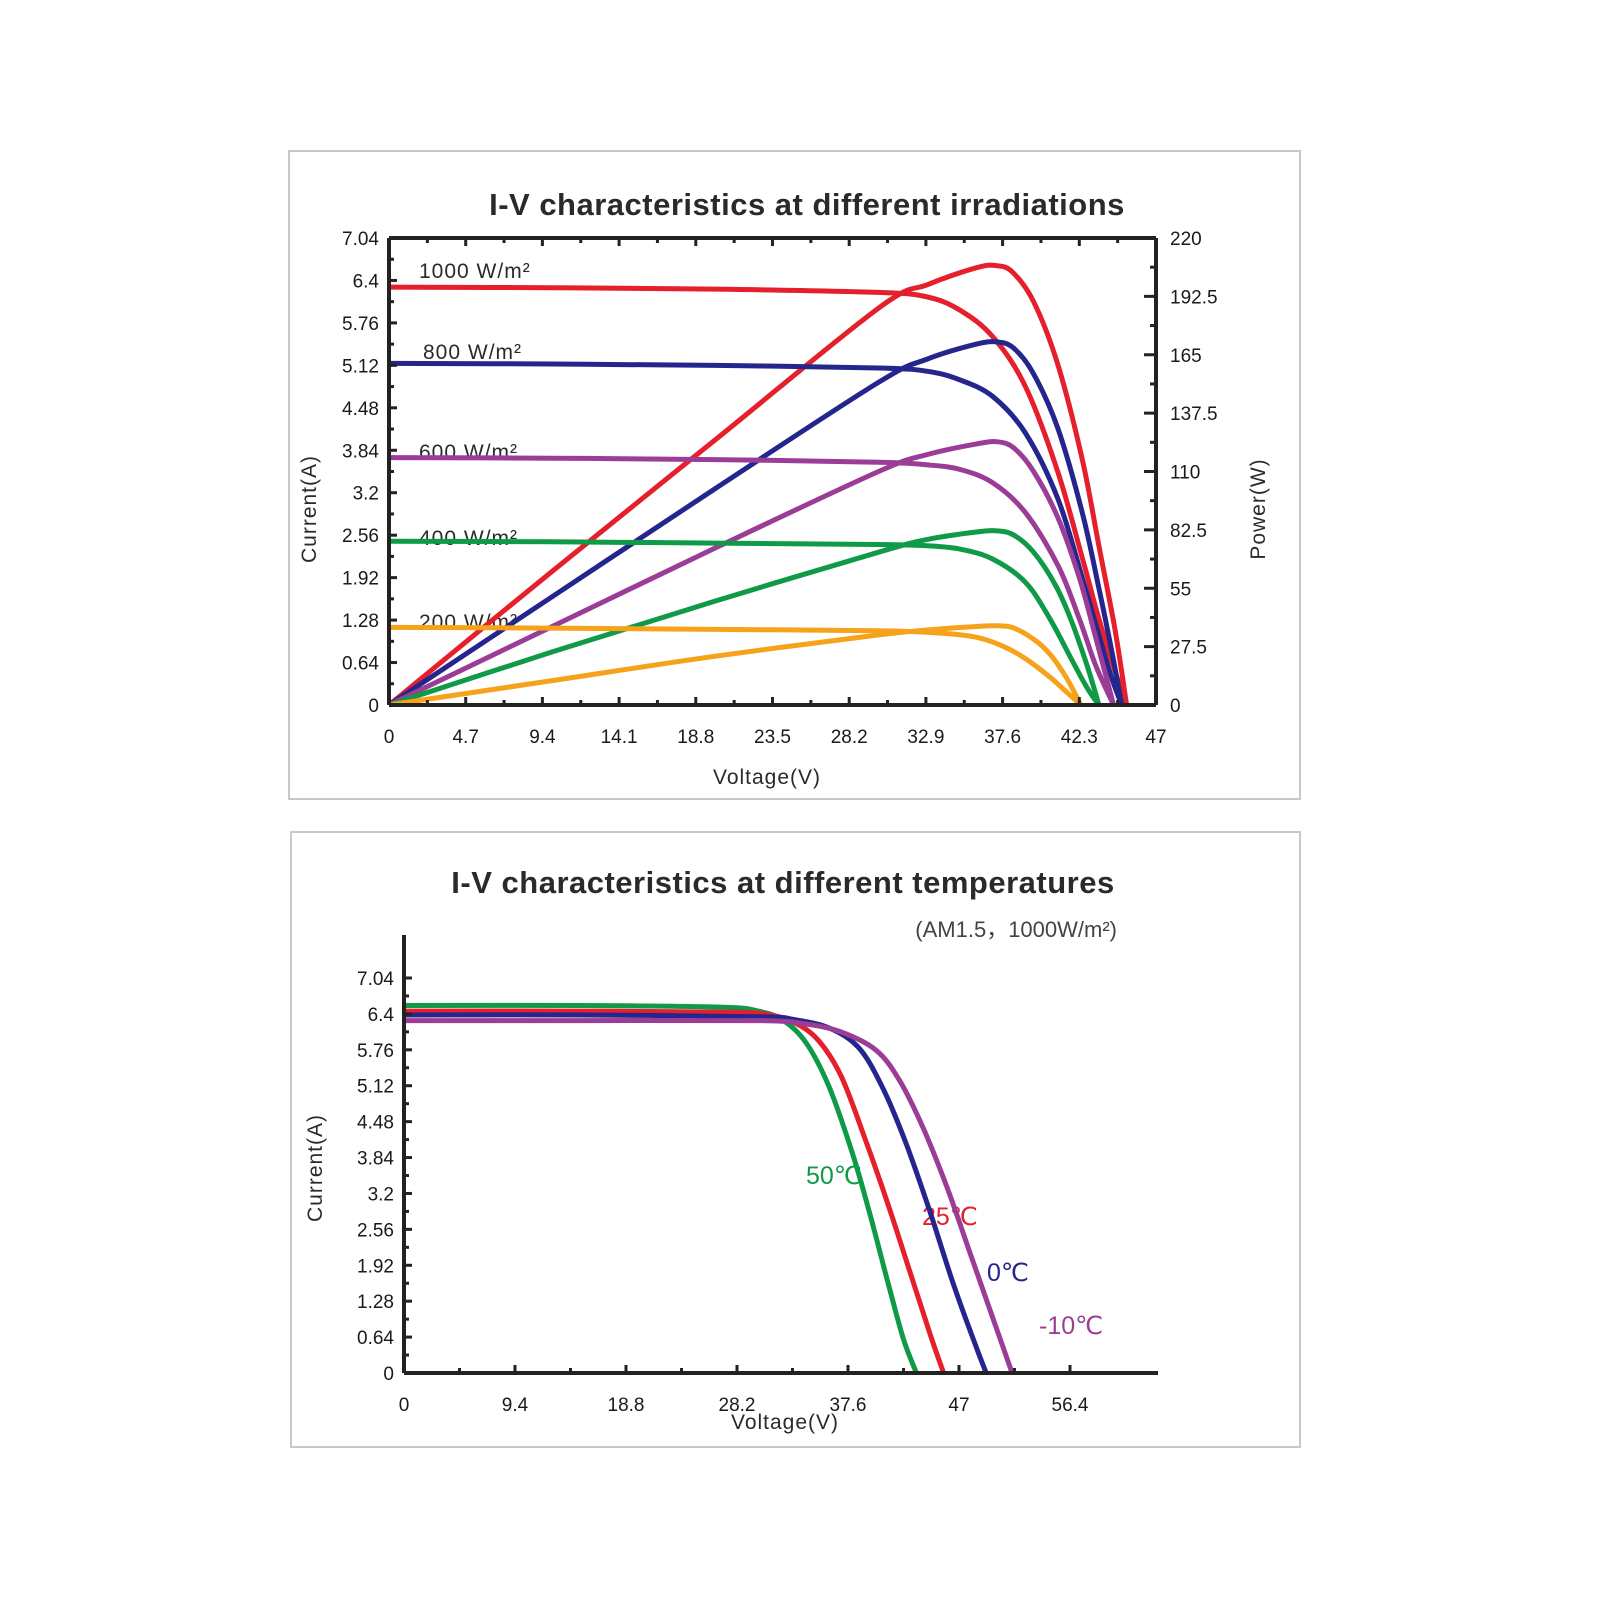 This screenshot has height=1600, width=1600. Describe the element at coordinates (1175, 706) in the screenshot. I see `y2-tick-label: 0` at that location.